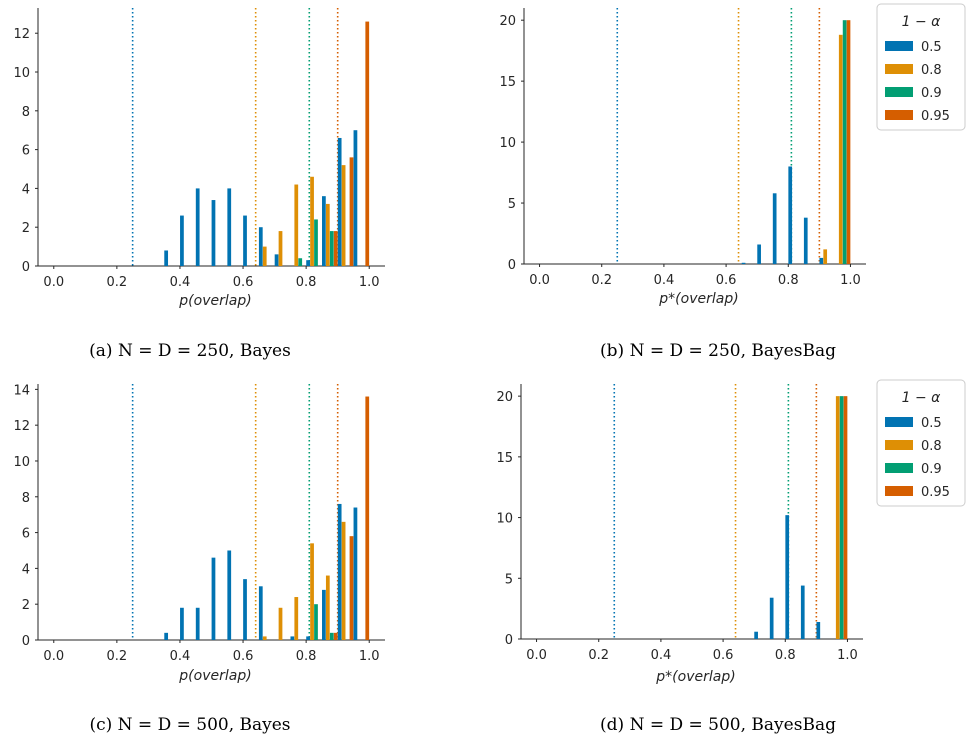 This screenshot has width=969, height=740. Describe the element at coordinates (509, 579) in the screenshot. I see `y-tick-label: 5` at that location.